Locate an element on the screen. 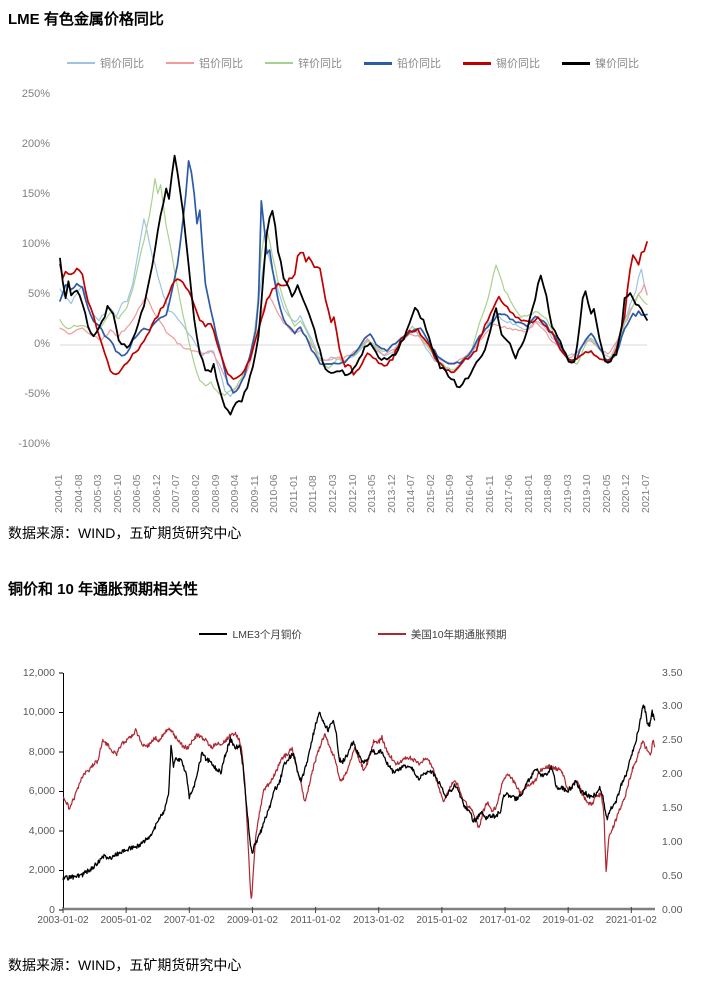 Image resolution: width=706 pixels, height=991 pixels. series-line-铝价同比 is located at coordinates (353, 337).